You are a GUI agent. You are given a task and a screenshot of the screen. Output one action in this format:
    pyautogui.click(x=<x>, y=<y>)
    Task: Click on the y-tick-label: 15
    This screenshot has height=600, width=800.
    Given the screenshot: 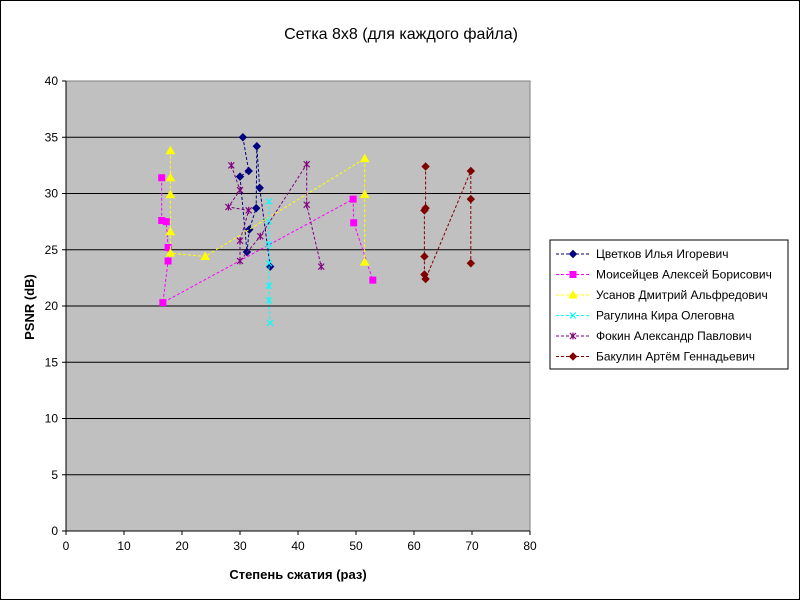 What is the action you would take?
    pyautogui.click(x=52, y=362)
    